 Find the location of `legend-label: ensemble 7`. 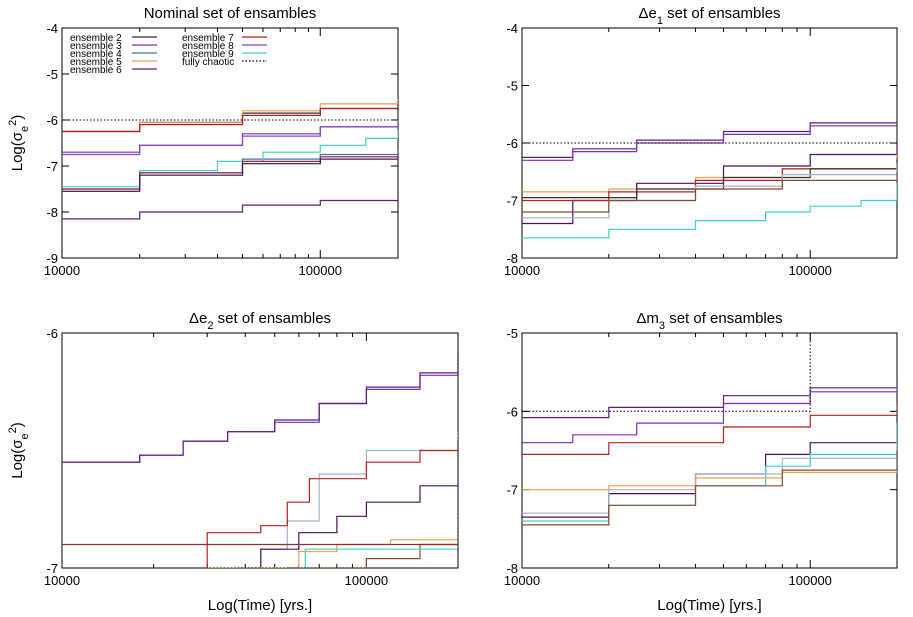

legend-label: ensemble 7 is located at coordinates (208, 38).